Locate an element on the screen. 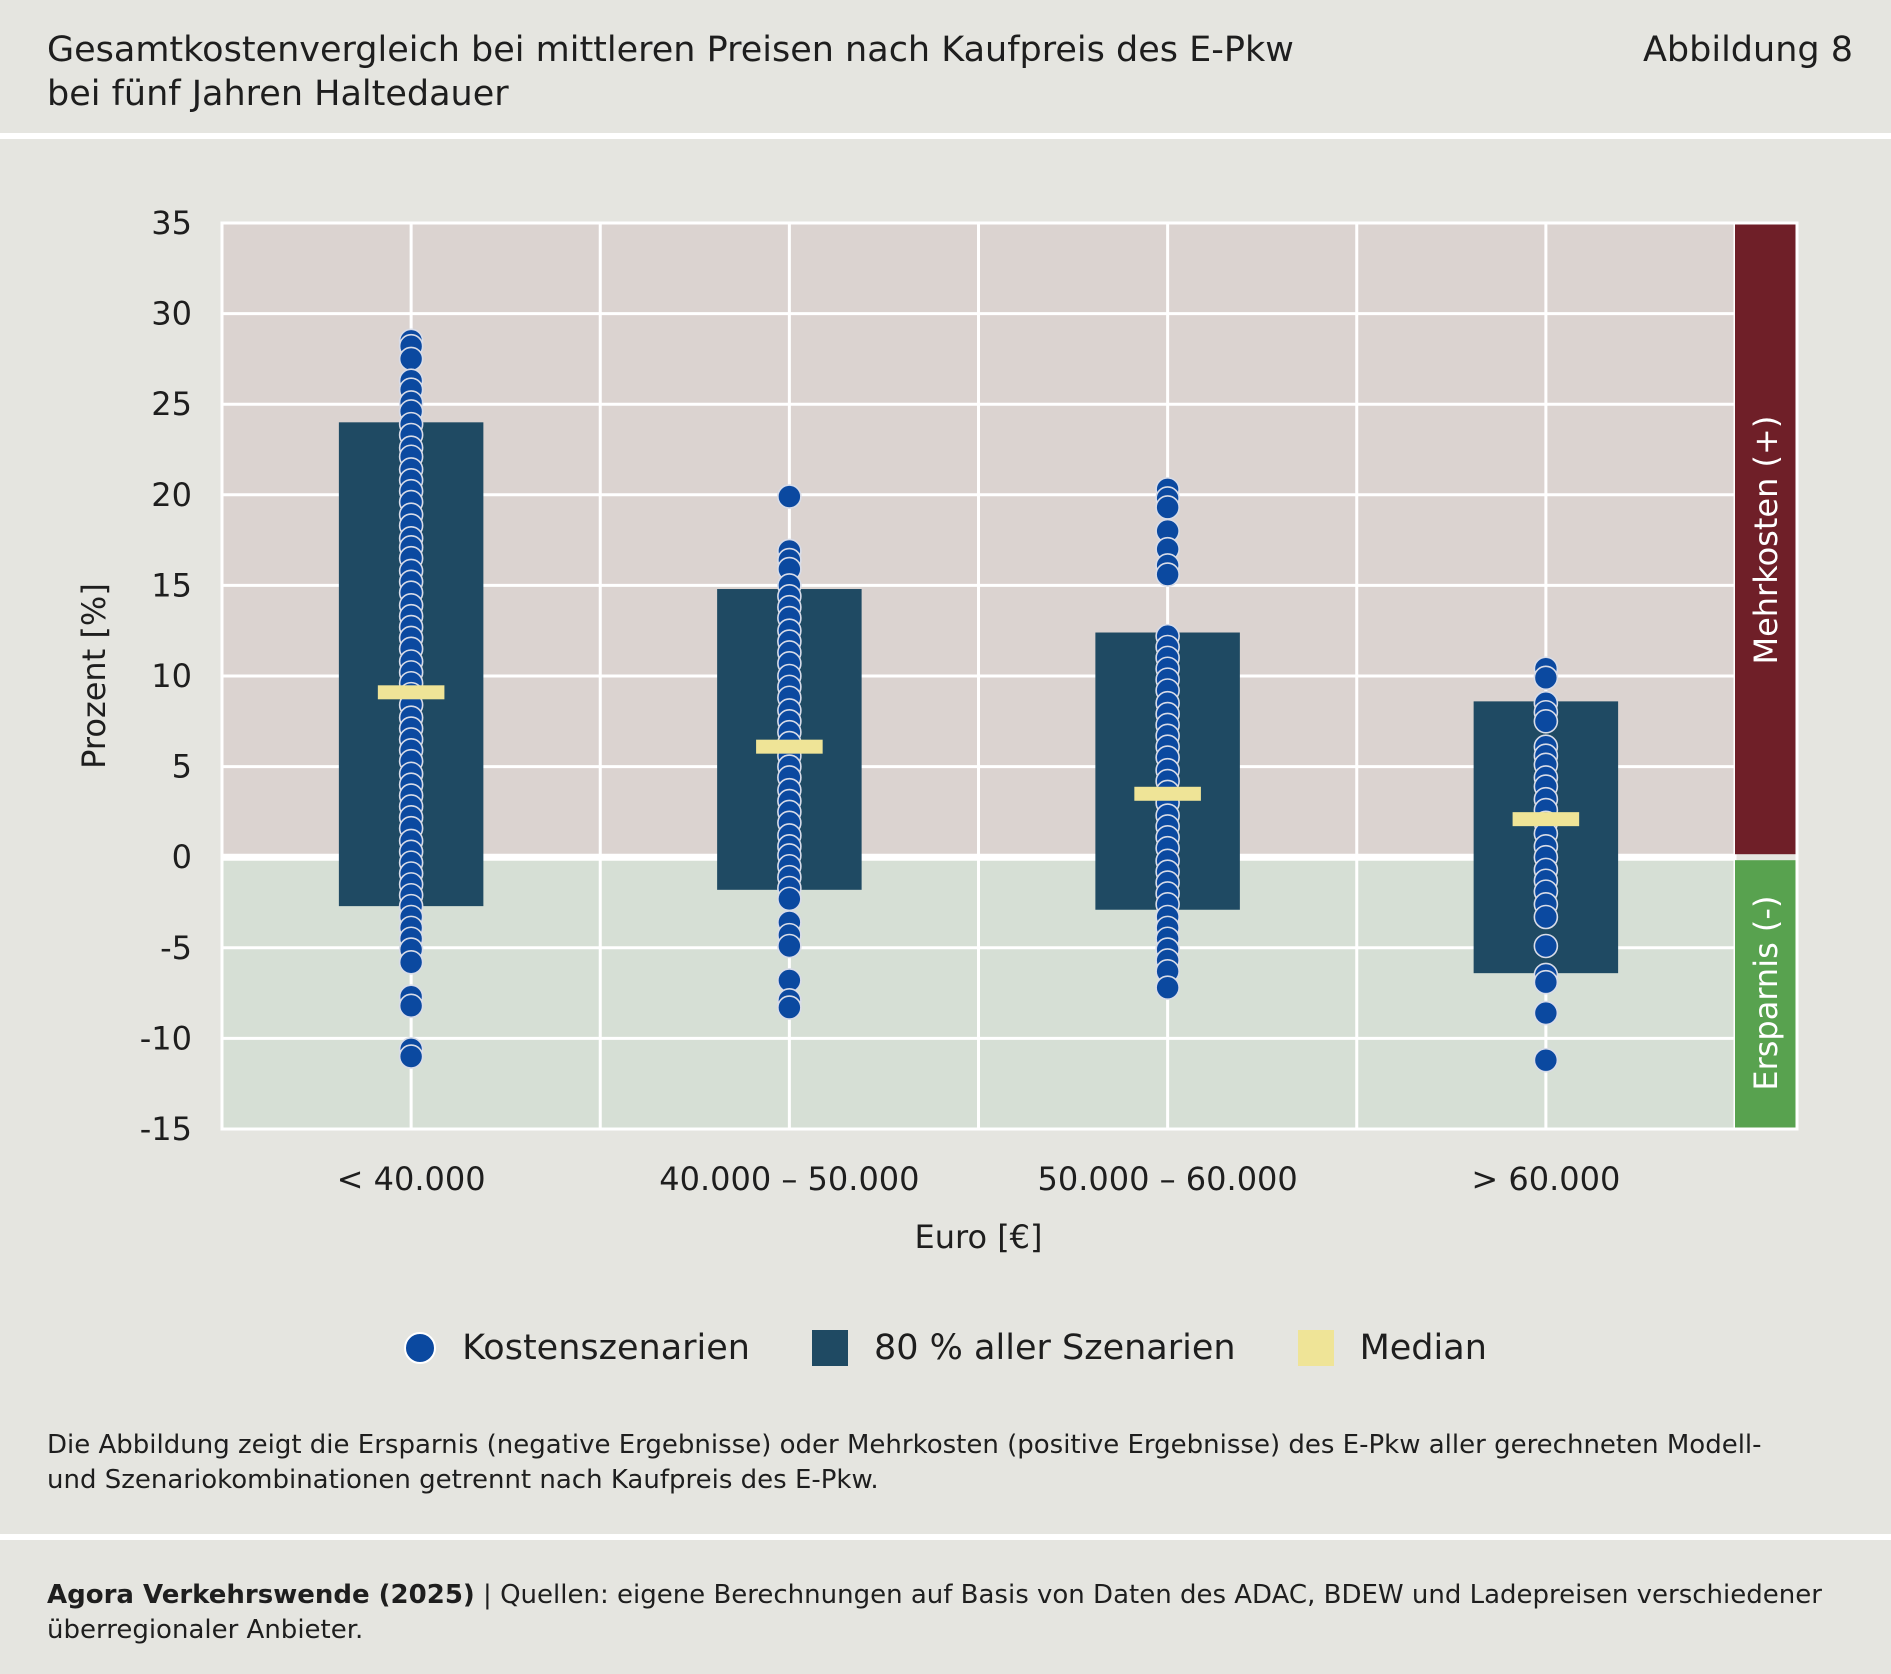 The height and width of the screenshot is (1674, 1891). ersparnis-bar is located at coordinates (1766, 994).